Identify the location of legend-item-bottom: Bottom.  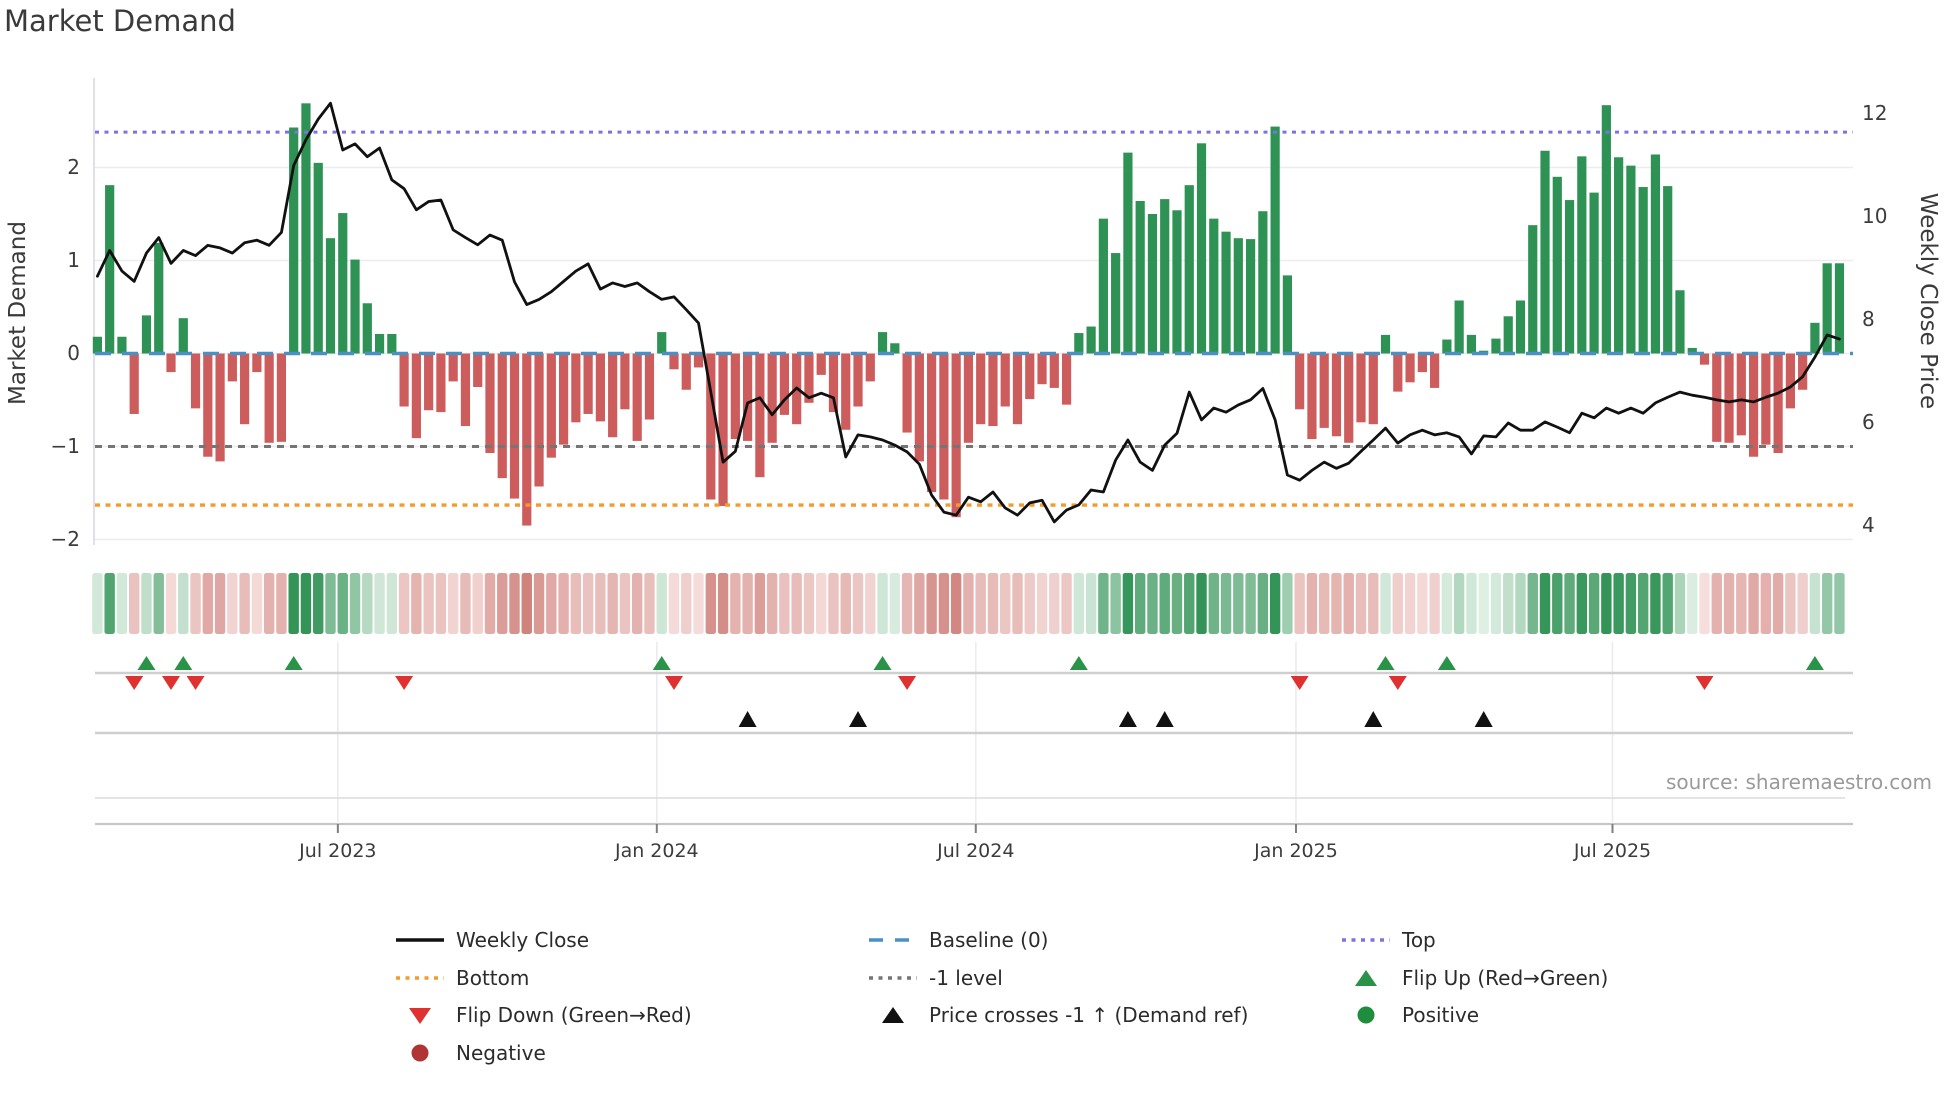
(461, 978).